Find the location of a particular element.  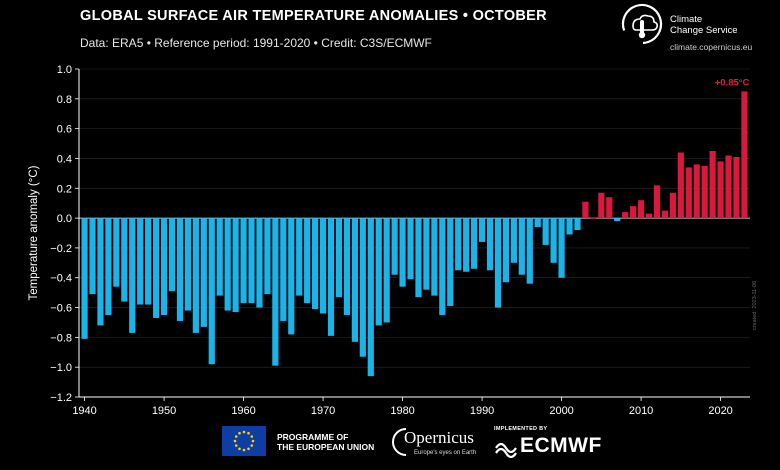

y-tick-label: −1.0 is located at coordinates (61, 368).